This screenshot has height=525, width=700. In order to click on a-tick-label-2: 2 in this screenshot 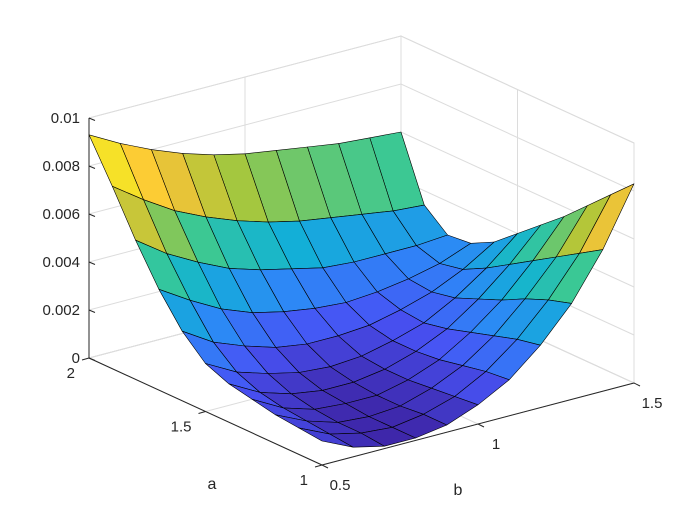, I will do `click(71, 373)`.